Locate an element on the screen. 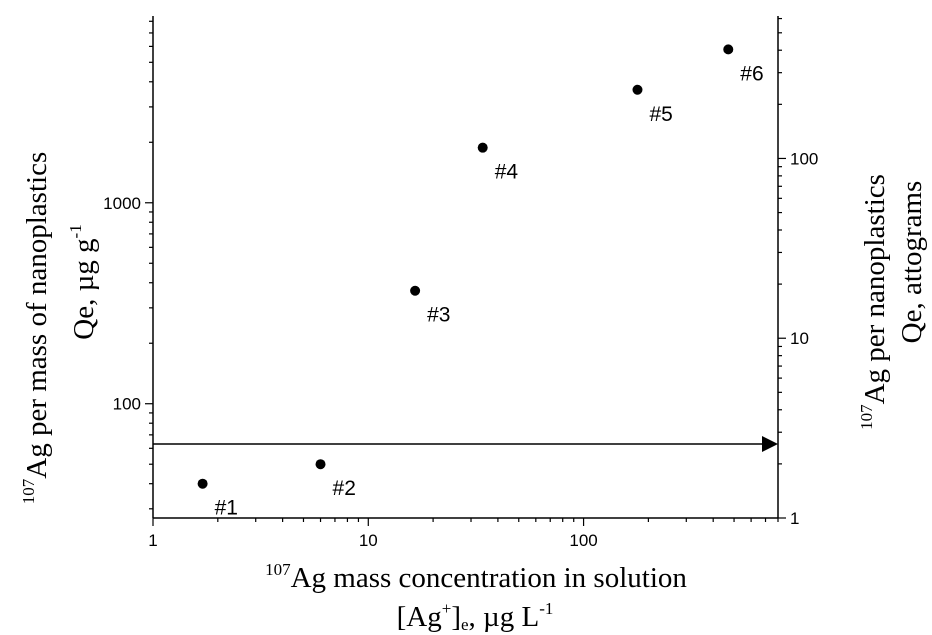 This screenshot has height=635, width=932. point-label: #4 is located at coordinates (507, 172).